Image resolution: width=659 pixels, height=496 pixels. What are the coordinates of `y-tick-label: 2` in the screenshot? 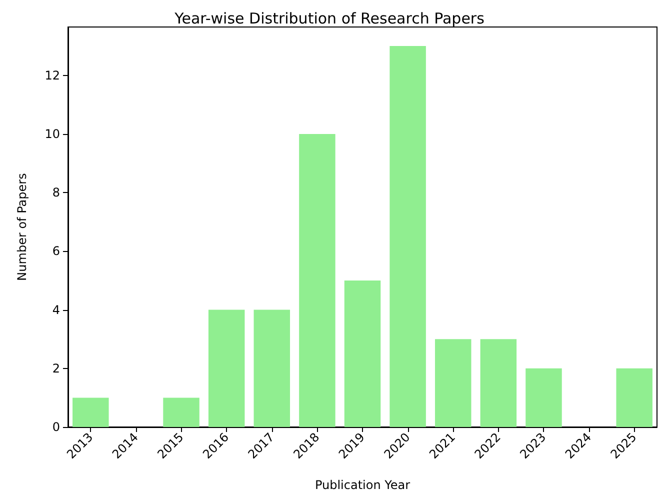 It's located at (56, 368).